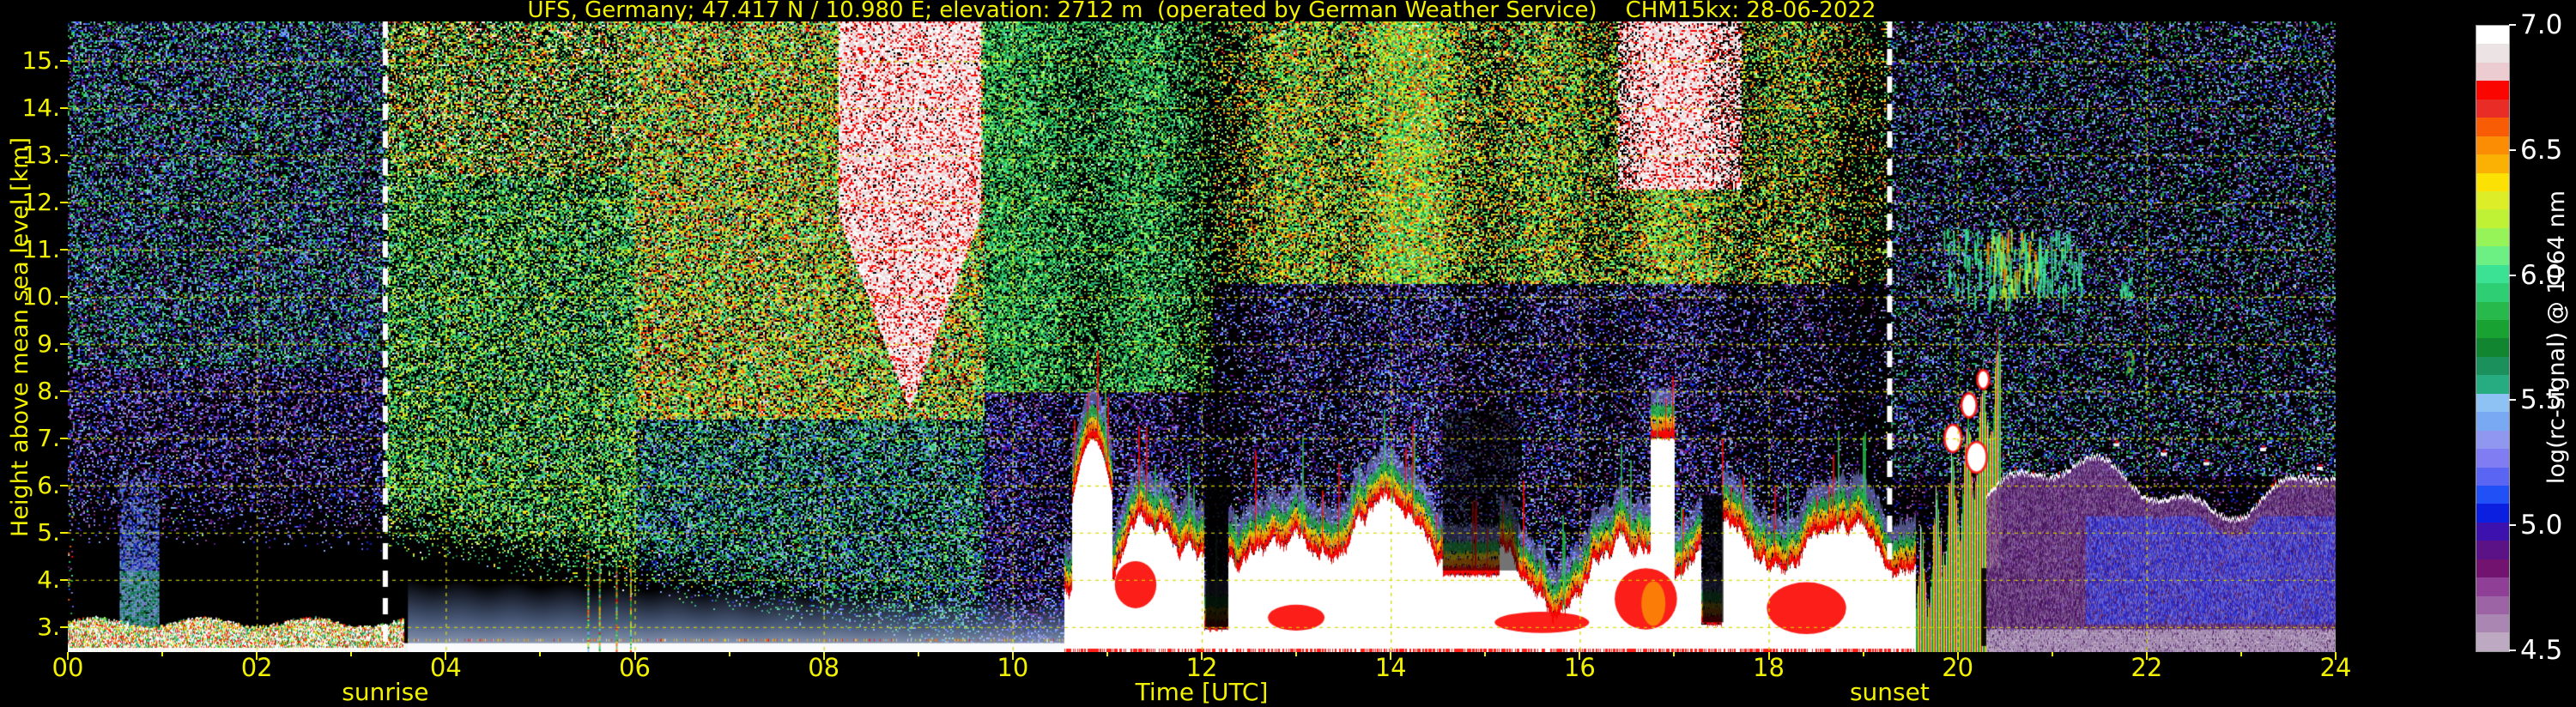 Image resolution: width=2576 pixels, height=707 pixels. I want to click on y-tick-label: 8., so click(48, 391).